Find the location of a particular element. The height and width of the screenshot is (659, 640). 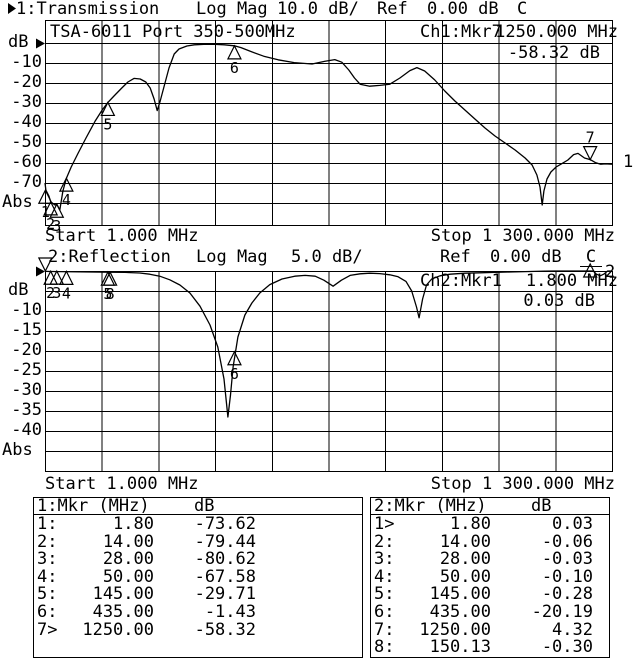

ch2-format: Log Mag is located at coordinates (232, 257).